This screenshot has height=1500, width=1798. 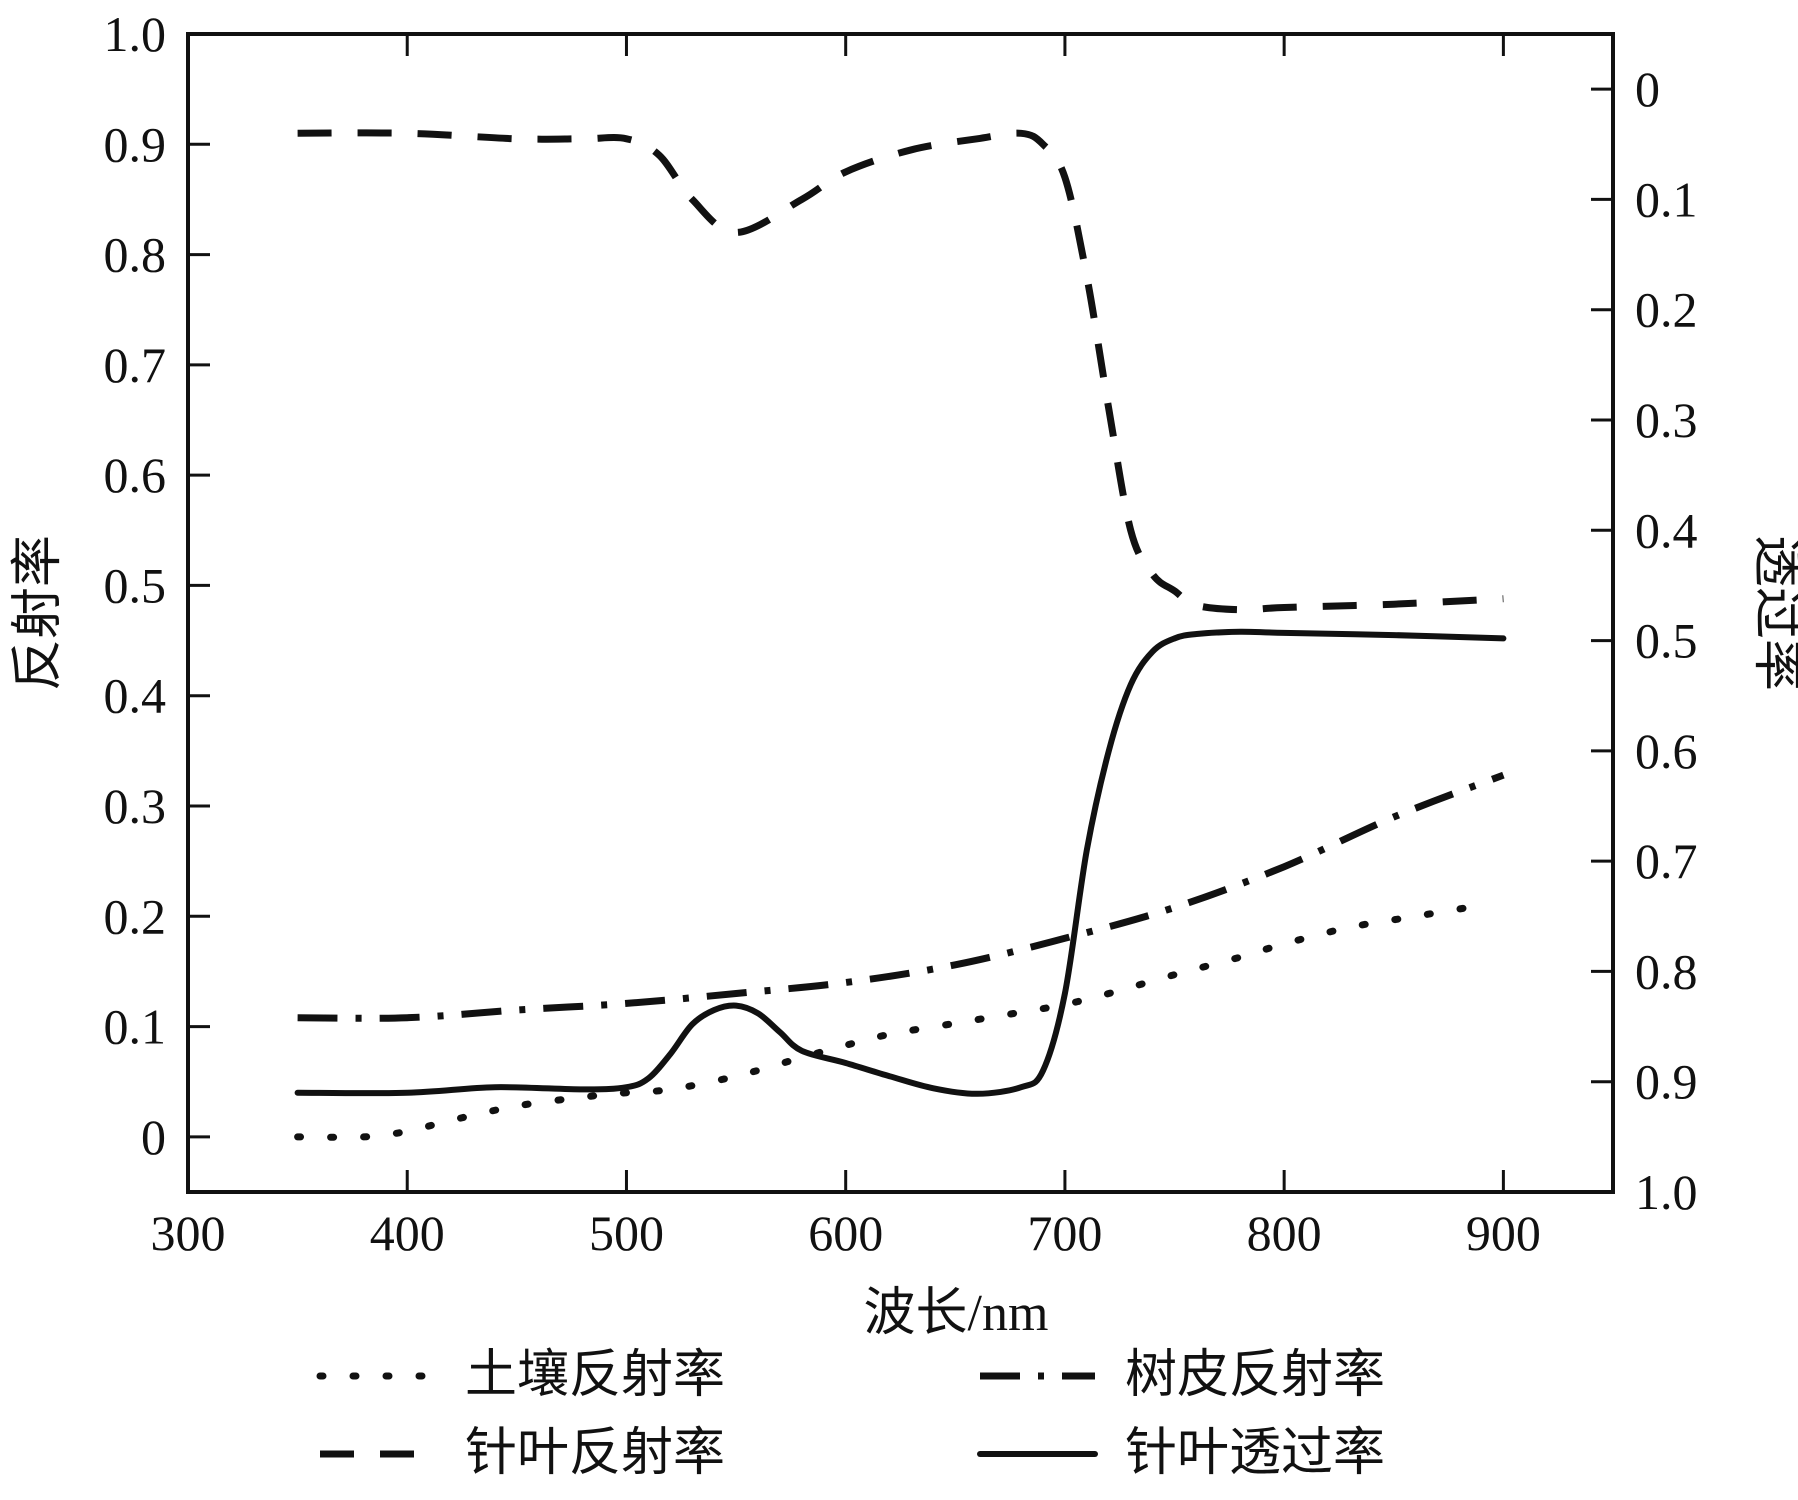 What do you see at coordinates (153, 1137) in the screenshot?
I see `y-left-tick-label: 0` at bounding box center [153, 1137].